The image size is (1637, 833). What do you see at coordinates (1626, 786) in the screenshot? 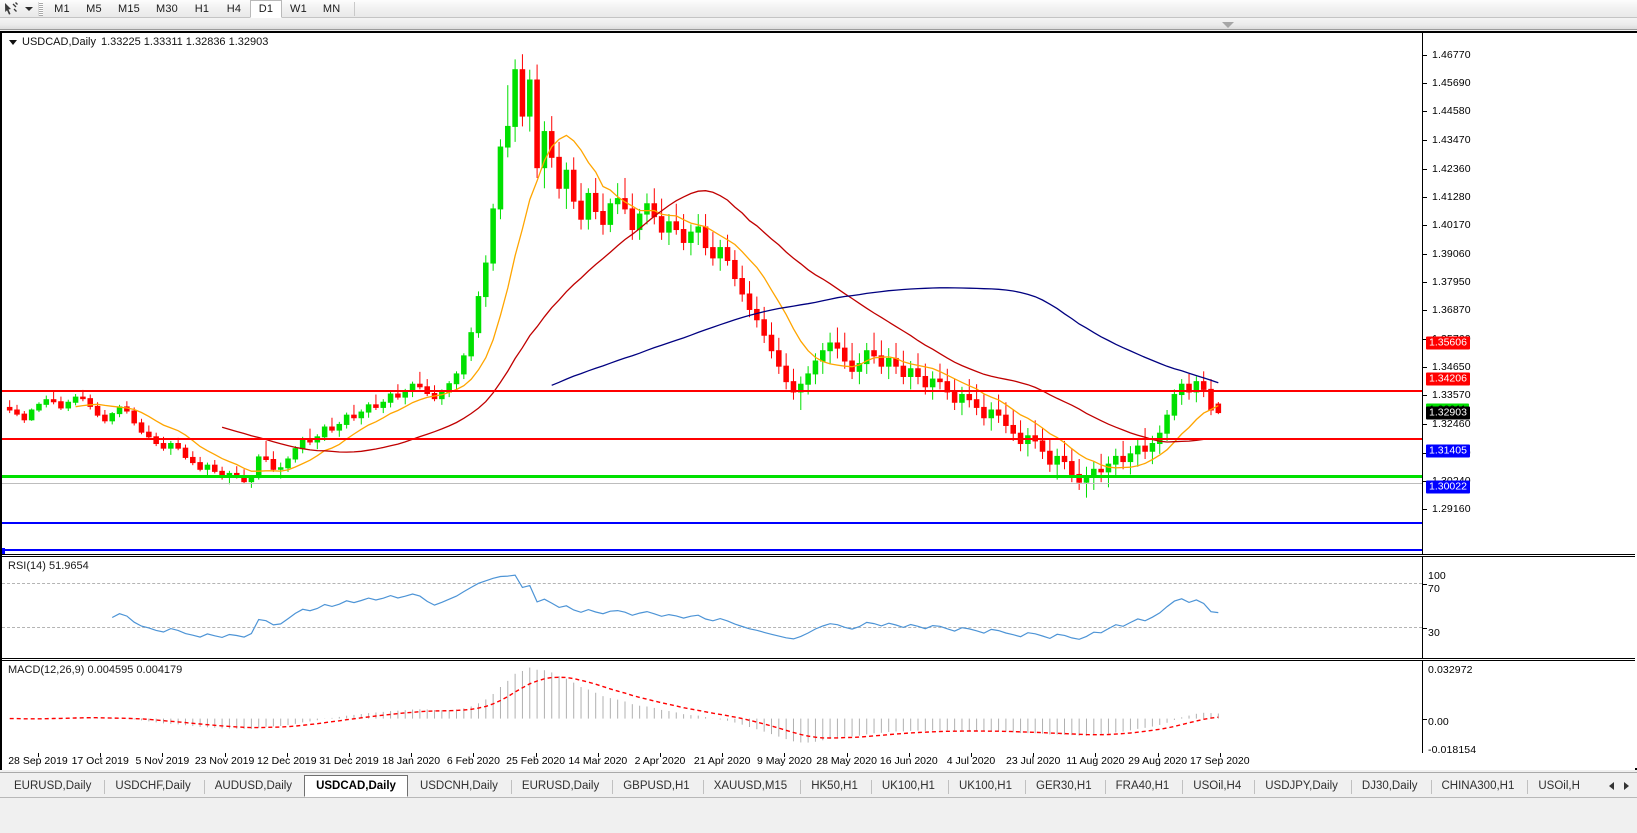
I see `scroll-right-icon` at bounding box center [1626, 786].